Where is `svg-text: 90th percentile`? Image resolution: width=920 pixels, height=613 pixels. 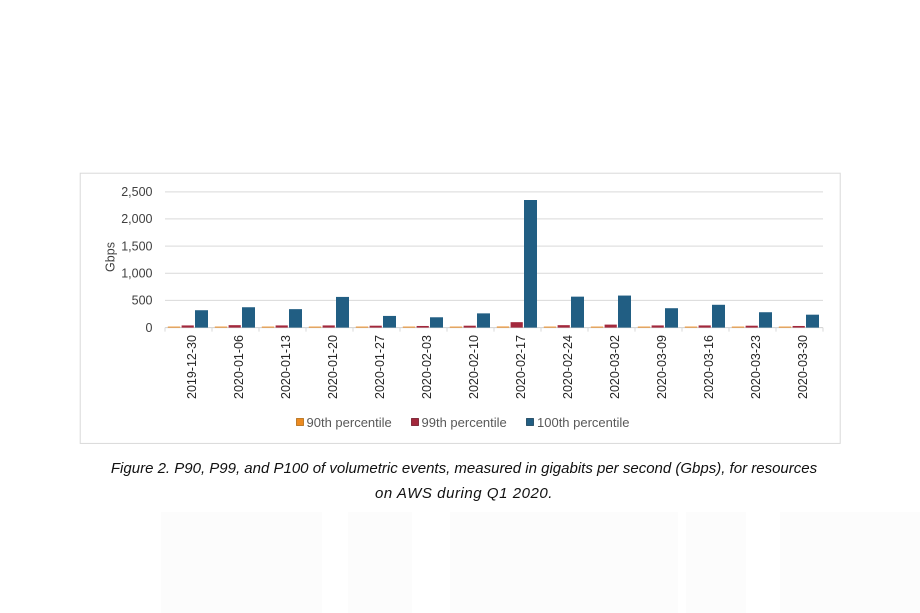 svg-text: 90th percentile is located at coordinates (349, 422).